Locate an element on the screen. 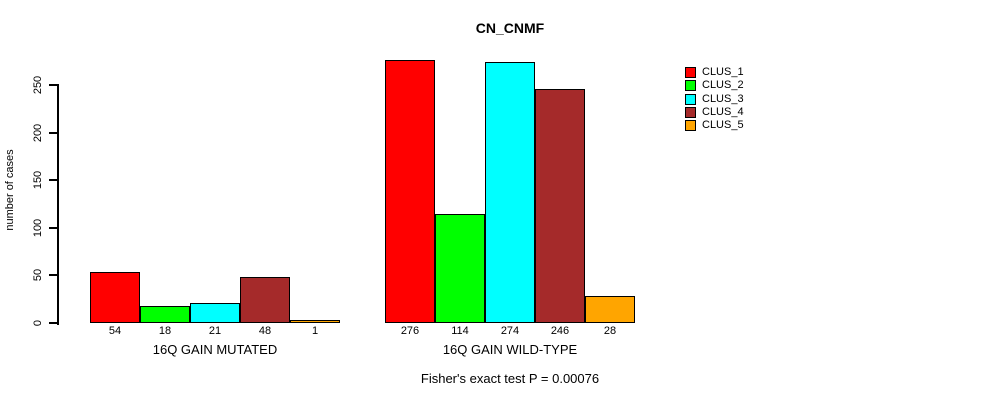  y-axis-label: number of cases is located at coordinates (10, 190).